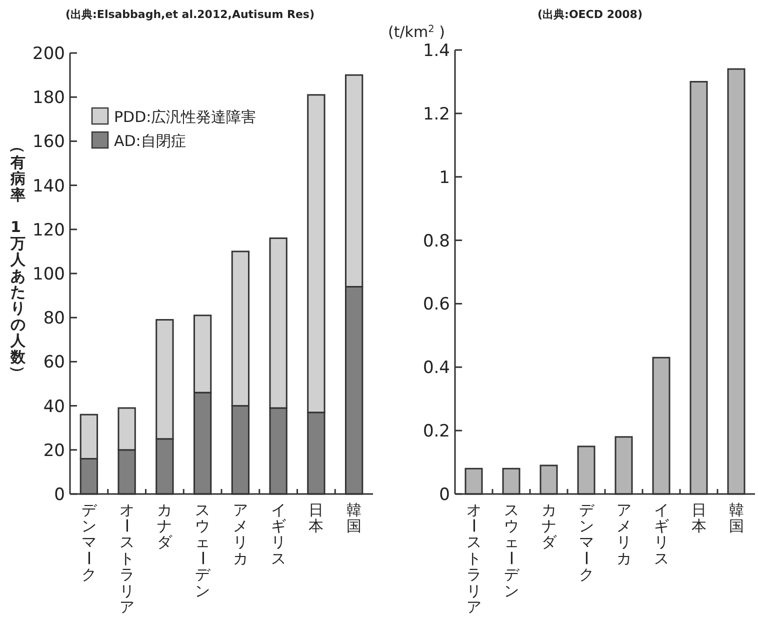 The image size is (758, 620). What do you see at coordinates (48, 186) in the screenshot?
I see `y-tick-label: 140` at bounding box center [48, 186].